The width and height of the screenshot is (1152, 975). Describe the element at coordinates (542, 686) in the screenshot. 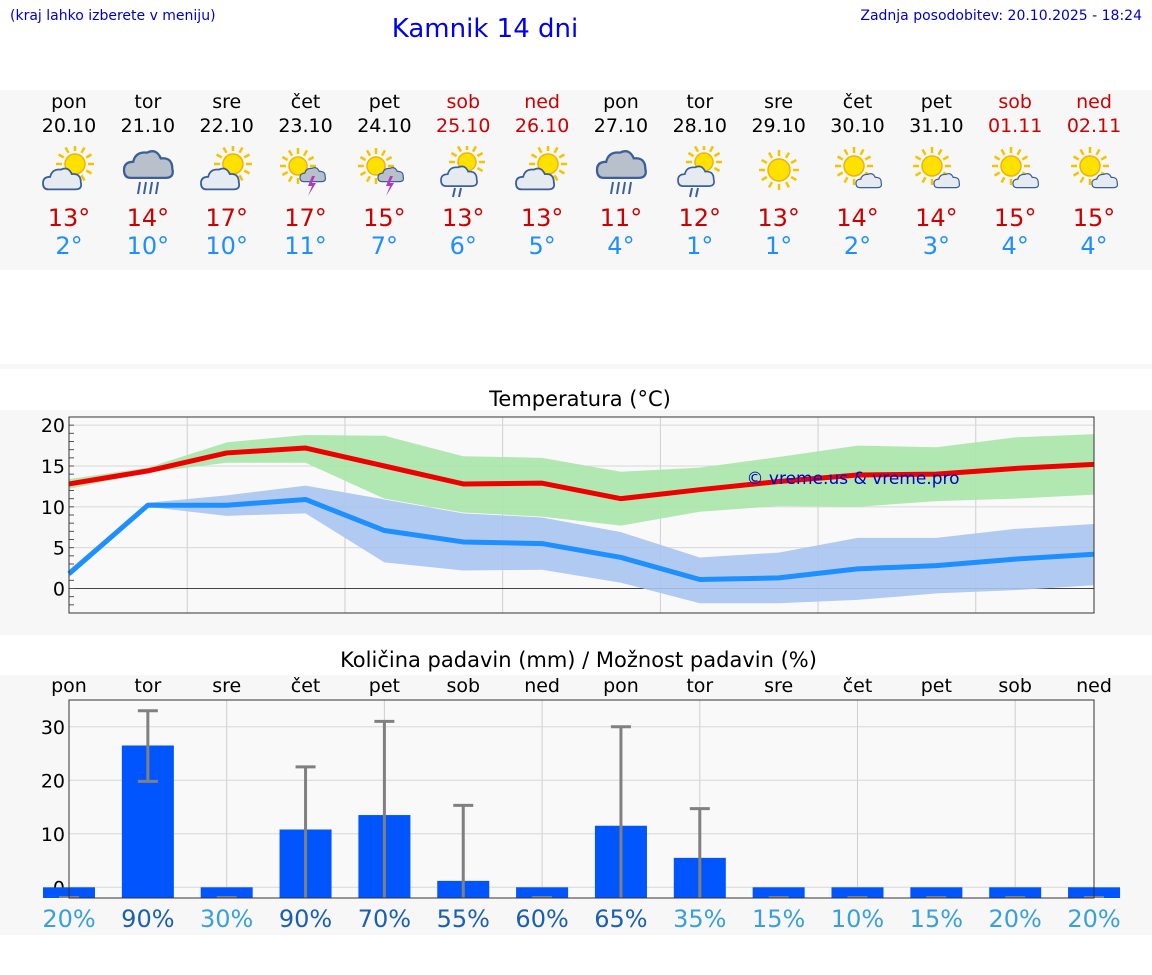

I see `x-category-label: ned` at that location.